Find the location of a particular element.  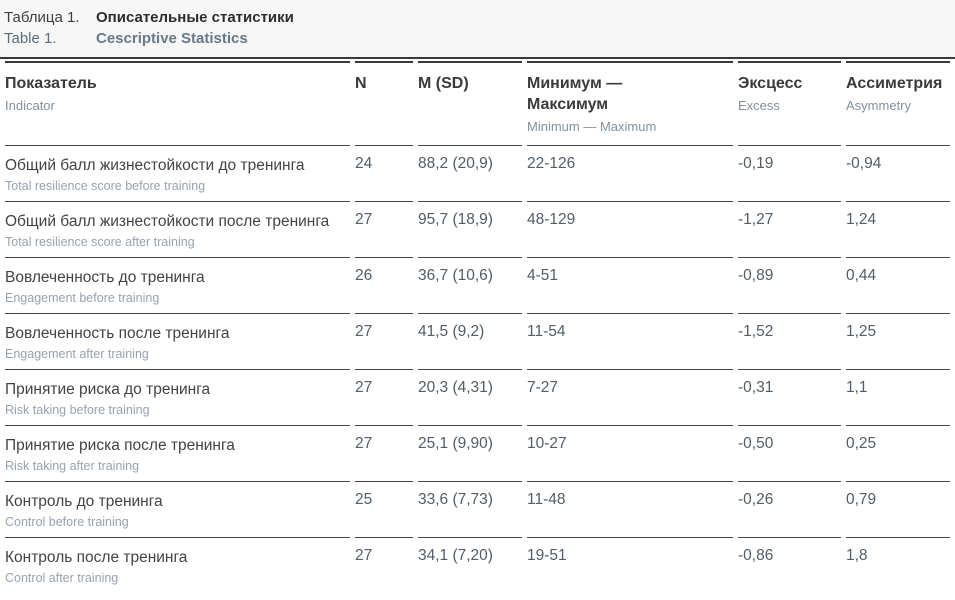

indicator-ru: Контроль до тренинга is located at coordinates (84, 501).